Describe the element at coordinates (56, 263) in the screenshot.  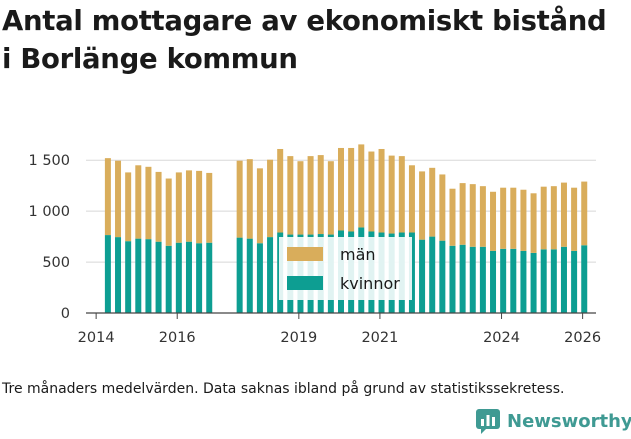
I see `y-tick-label-500: 500` at that location.